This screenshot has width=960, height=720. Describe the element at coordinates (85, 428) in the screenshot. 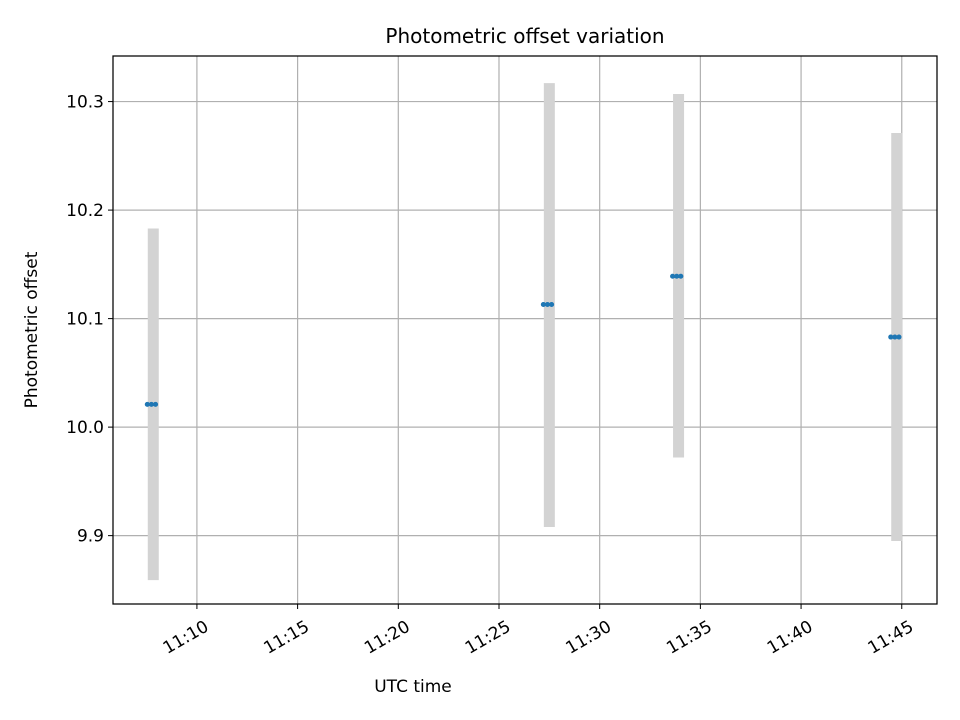

I see `y-tick-label: 10.0` at that location.